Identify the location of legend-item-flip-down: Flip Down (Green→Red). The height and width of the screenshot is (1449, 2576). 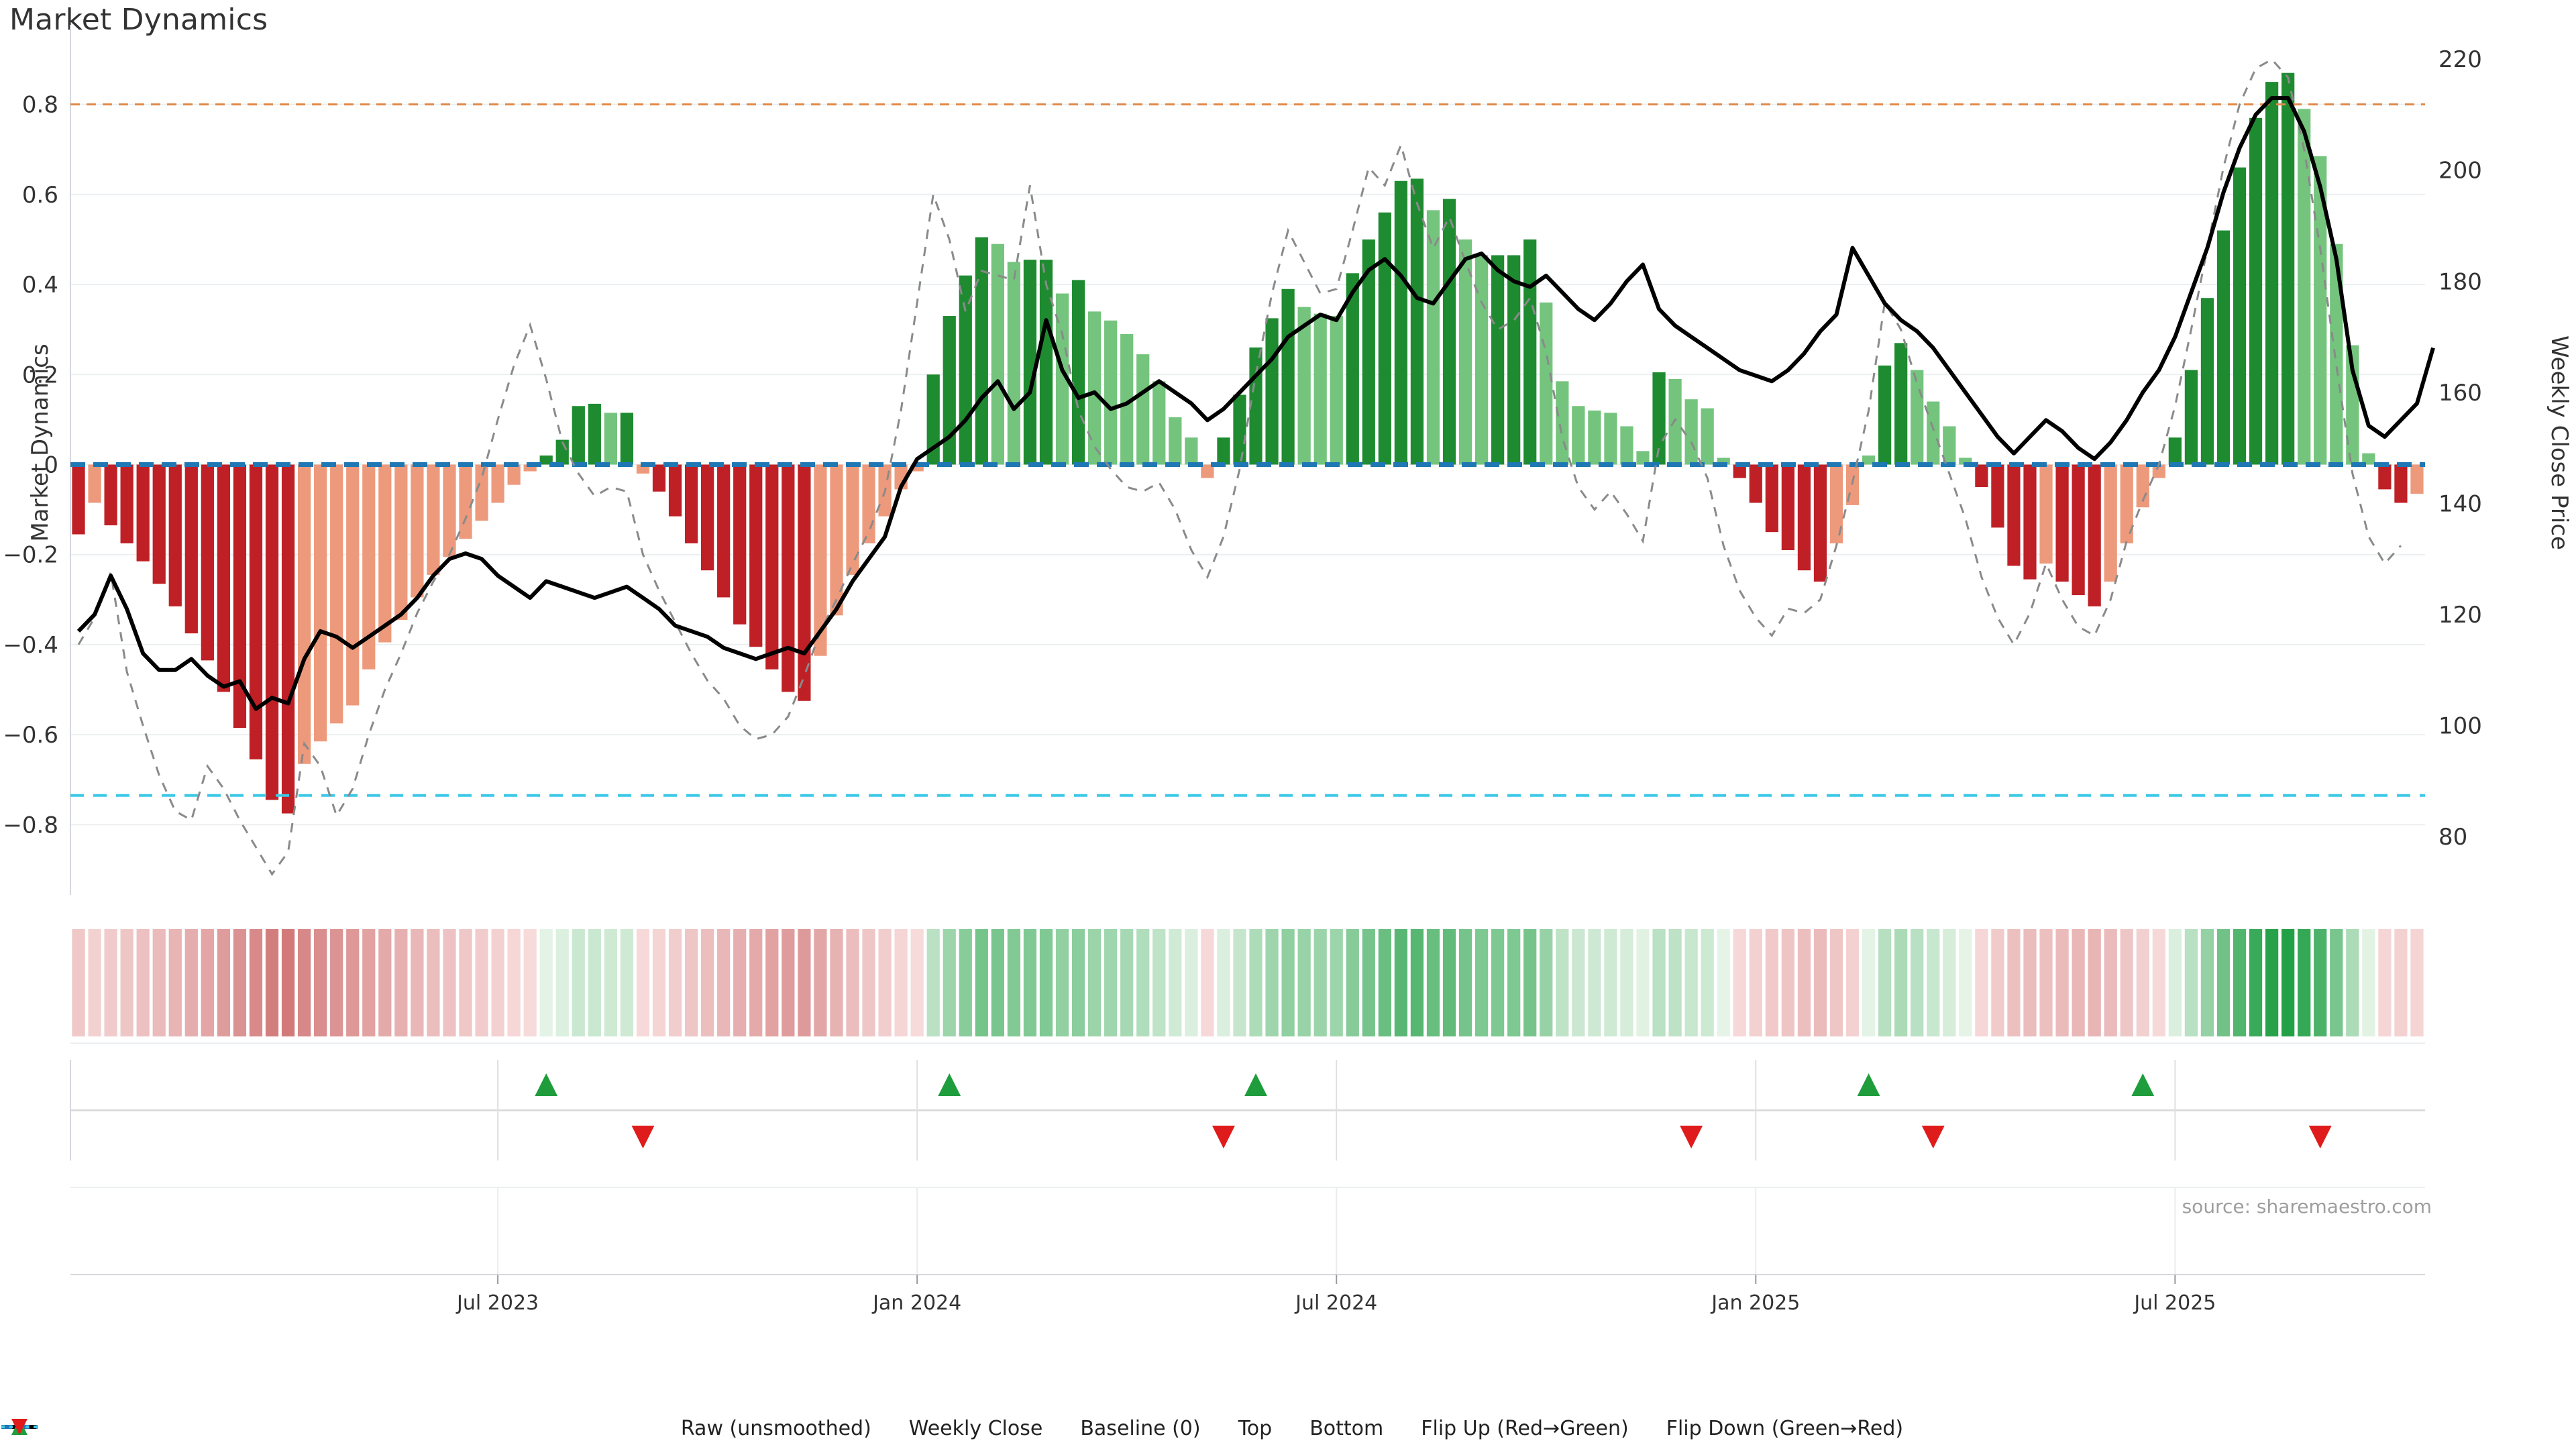
(957, 1428).